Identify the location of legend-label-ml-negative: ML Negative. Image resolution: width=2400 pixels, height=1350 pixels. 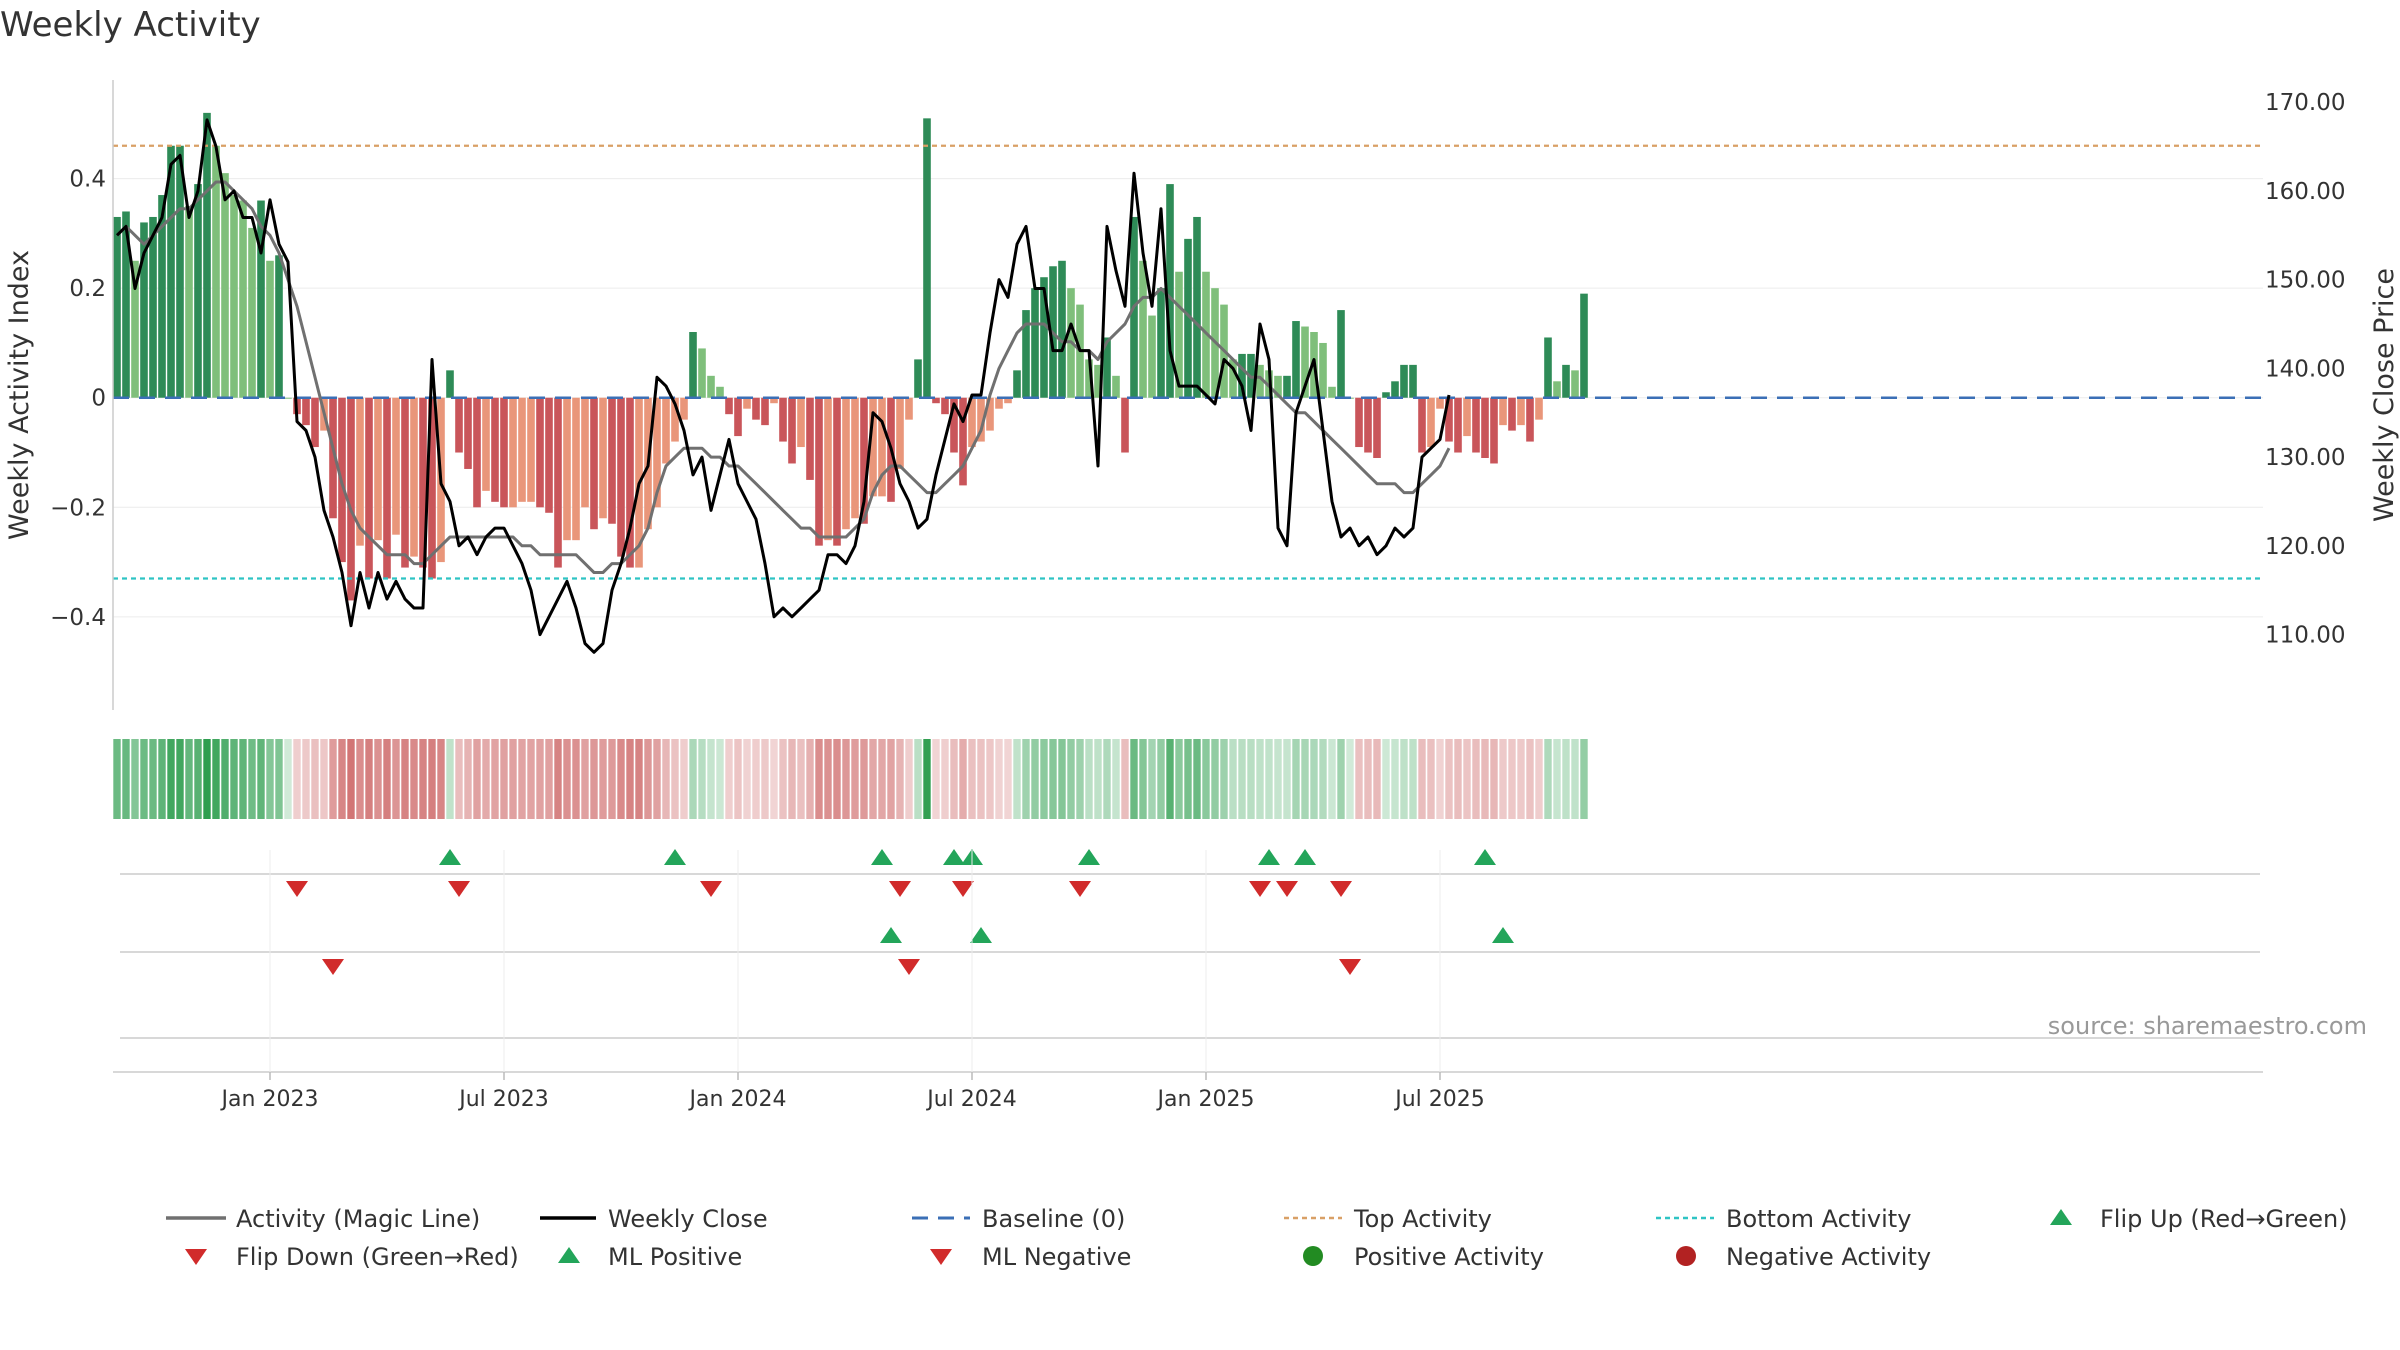
(1056, 1257).